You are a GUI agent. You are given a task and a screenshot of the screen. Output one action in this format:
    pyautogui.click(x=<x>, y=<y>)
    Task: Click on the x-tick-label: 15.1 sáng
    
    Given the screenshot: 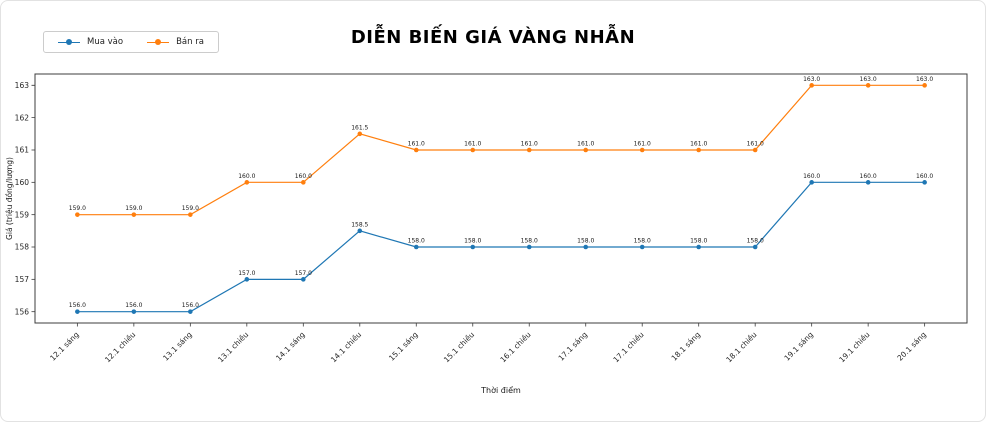 What is the action you would take?
    pyautogui.click(x=403, y=346)
    